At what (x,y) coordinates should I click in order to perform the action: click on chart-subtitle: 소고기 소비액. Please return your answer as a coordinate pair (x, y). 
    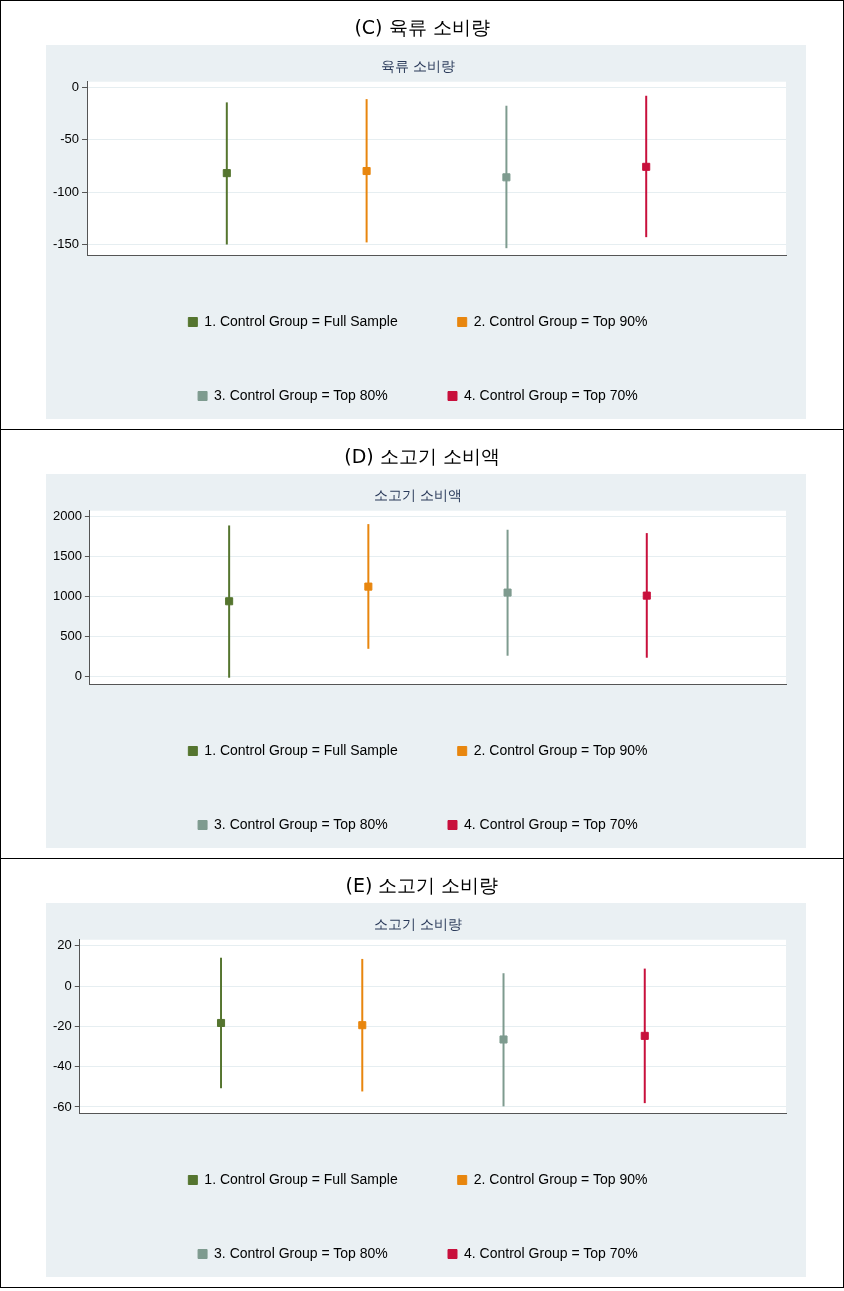
    Looking at the image, I should click on (418, 495).